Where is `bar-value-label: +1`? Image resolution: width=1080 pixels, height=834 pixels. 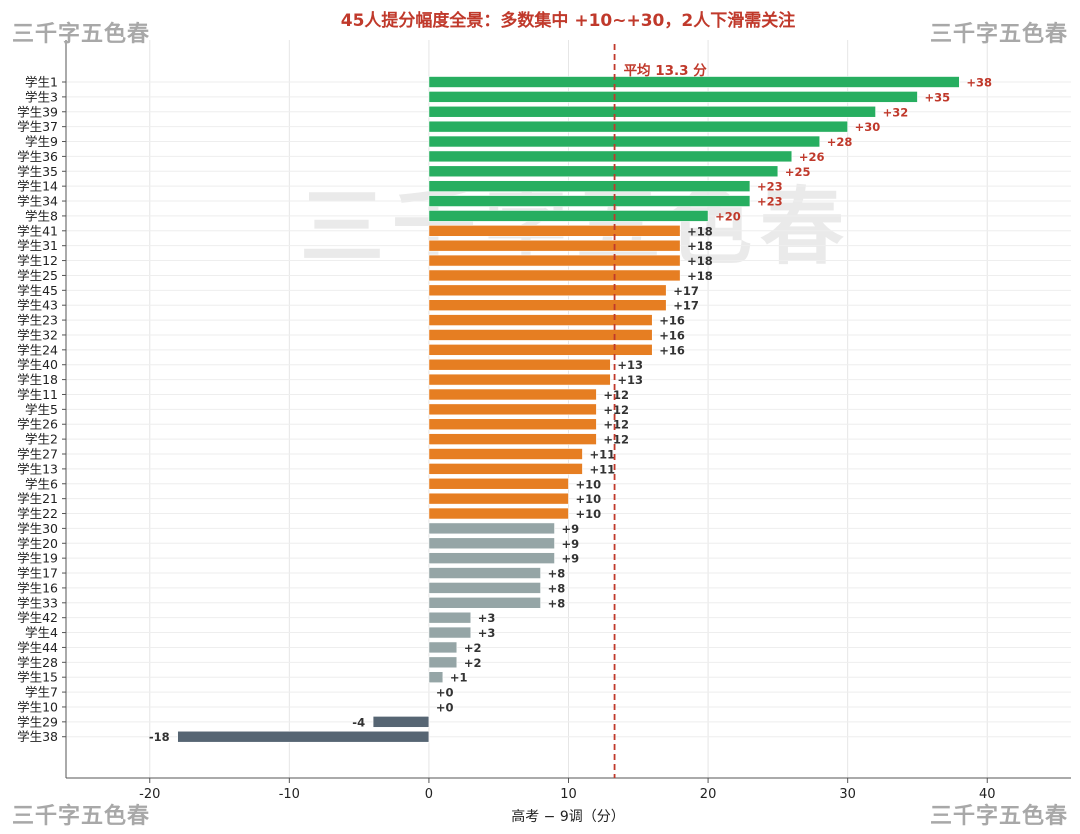 bar-value-label: +1 is located at coordinates (459, 678).